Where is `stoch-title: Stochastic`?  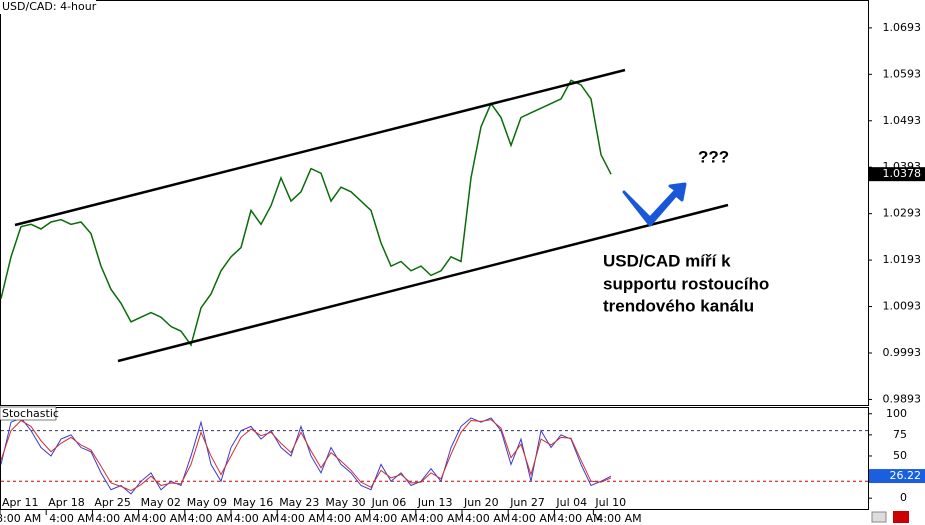 stoch-title: Stochastic is located at coordinates (30, 413).